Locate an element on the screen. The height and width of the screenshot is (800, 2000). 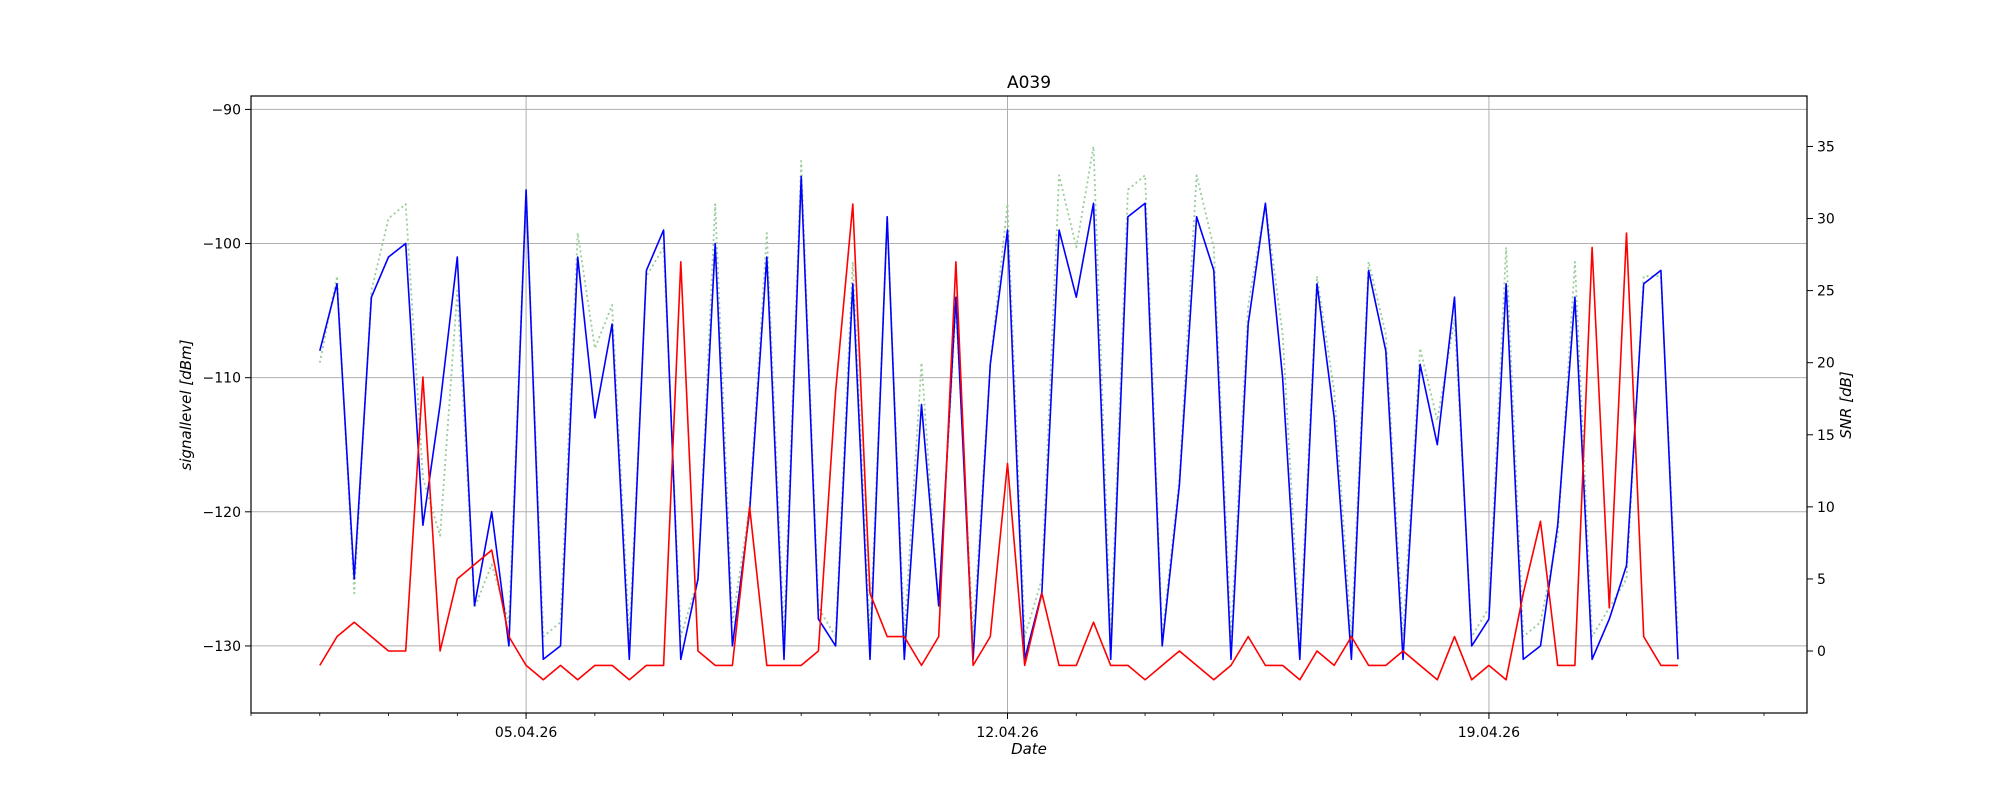
x-axis: 05.04.26 12.04.26 19.04.26 is located at coordinates (1007, 727).